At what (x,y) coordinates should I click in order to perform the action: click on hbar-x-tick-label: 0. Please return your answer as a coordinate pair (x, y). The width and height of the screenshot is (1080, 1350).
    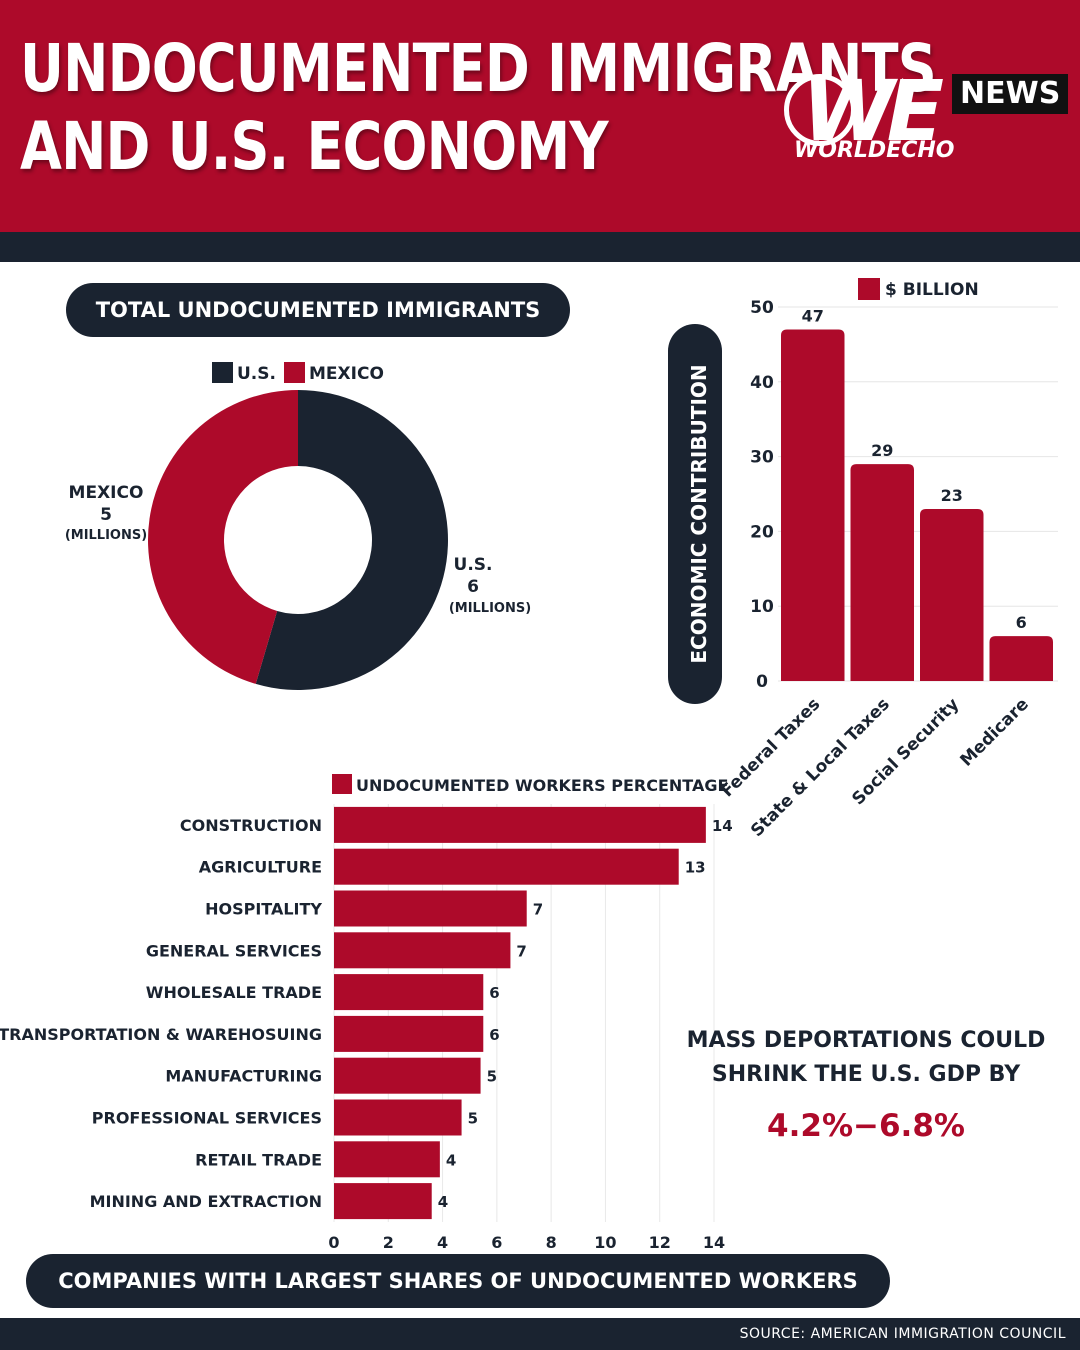
    Looking at the image, I should click on (333, 1242).